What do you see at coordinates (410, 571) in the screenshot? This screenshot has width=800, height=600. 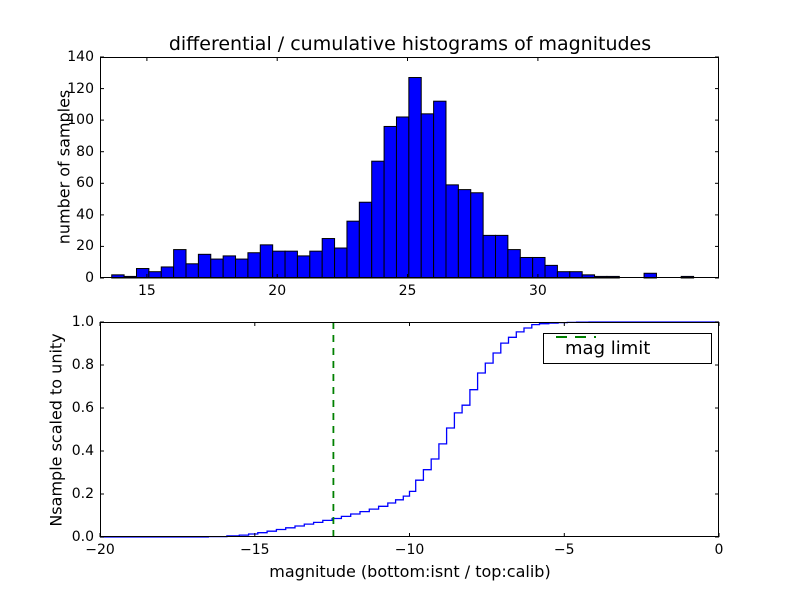 I see `x-axis-label: magnitude (bottom:isnt / top:calib)` at bounding box center [410, 571].